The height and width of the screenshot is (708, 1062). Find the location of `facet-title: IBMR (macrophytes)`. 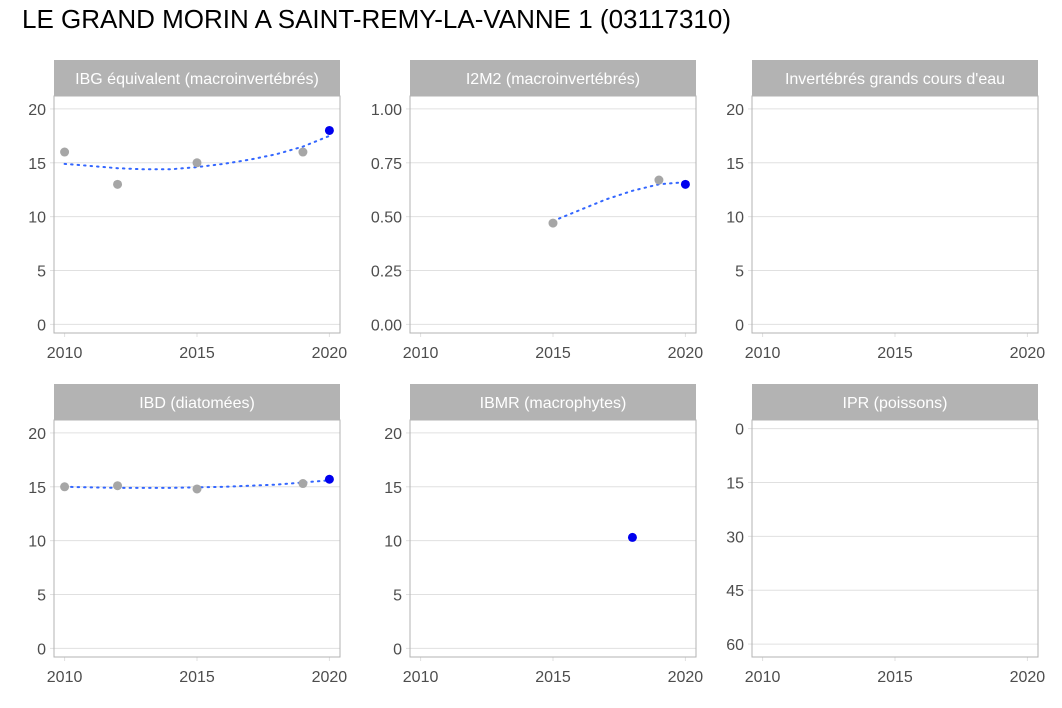

facet-title: IBMR (macrophytes) is located at coordinates (553, 403).